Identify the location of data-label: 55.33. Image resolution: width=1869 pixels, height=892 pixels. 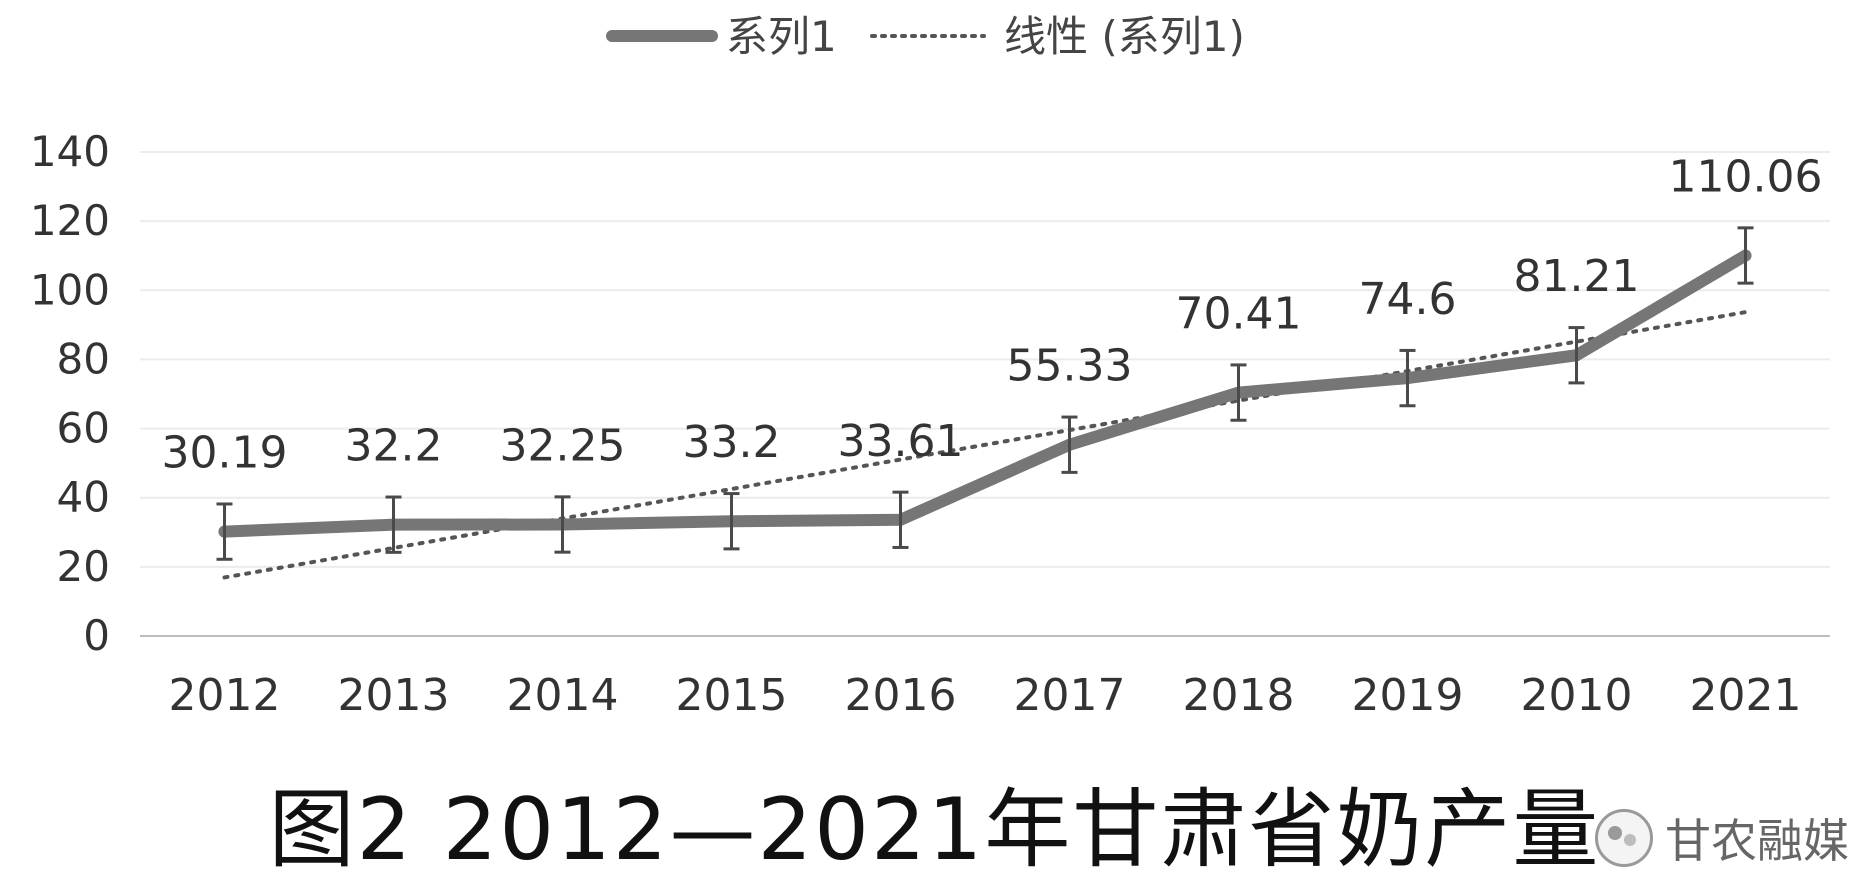
(1070, 366).